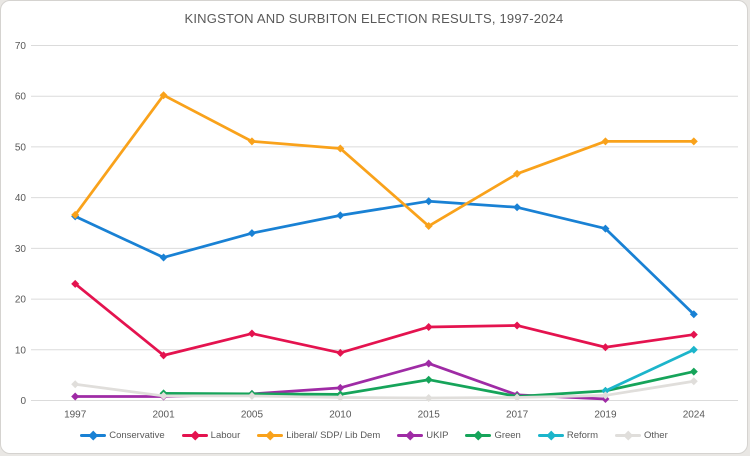  I want to click on x-tick-label: 2005, so click(252, 415).